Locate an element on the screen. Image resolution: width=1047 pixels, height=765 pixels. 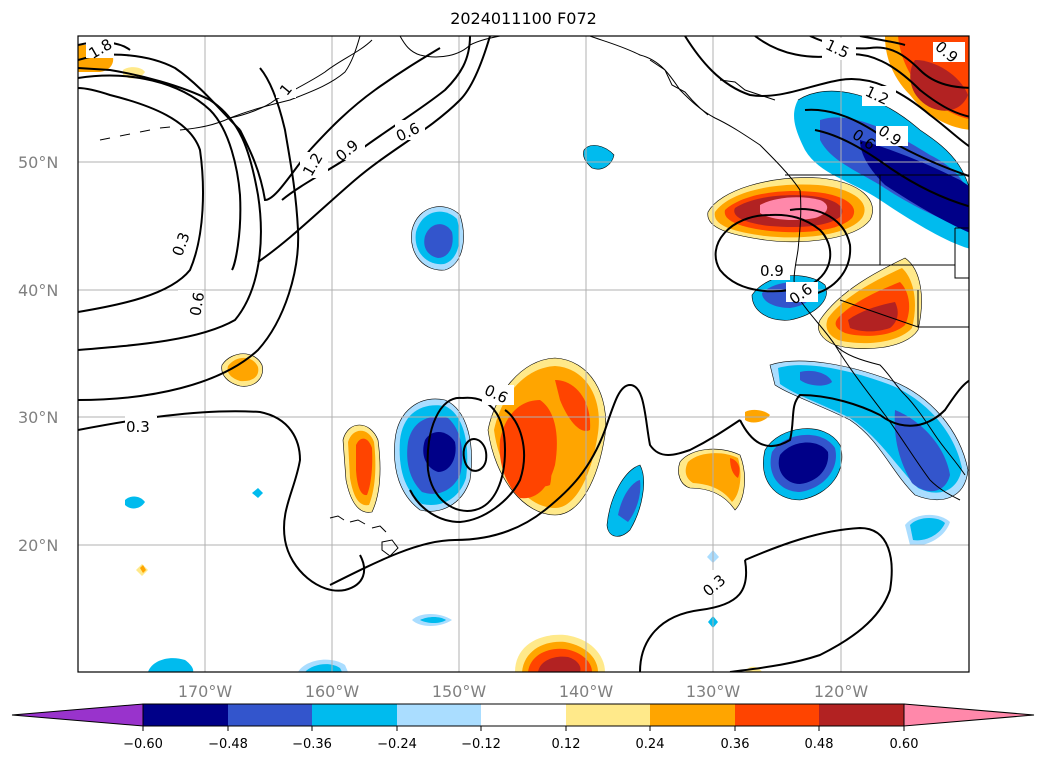
lon-label: 150°W is located at coordinates (459, 691).